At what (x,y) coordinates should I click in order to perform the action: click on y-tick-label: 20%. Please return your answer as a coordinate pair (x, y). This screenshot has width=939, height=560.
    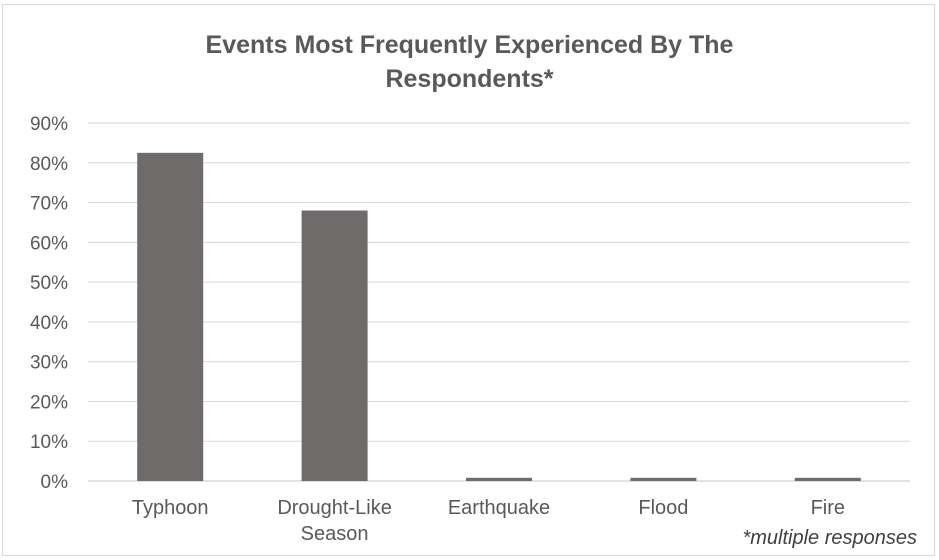
    Looking at the image, I should click on (49, 402).